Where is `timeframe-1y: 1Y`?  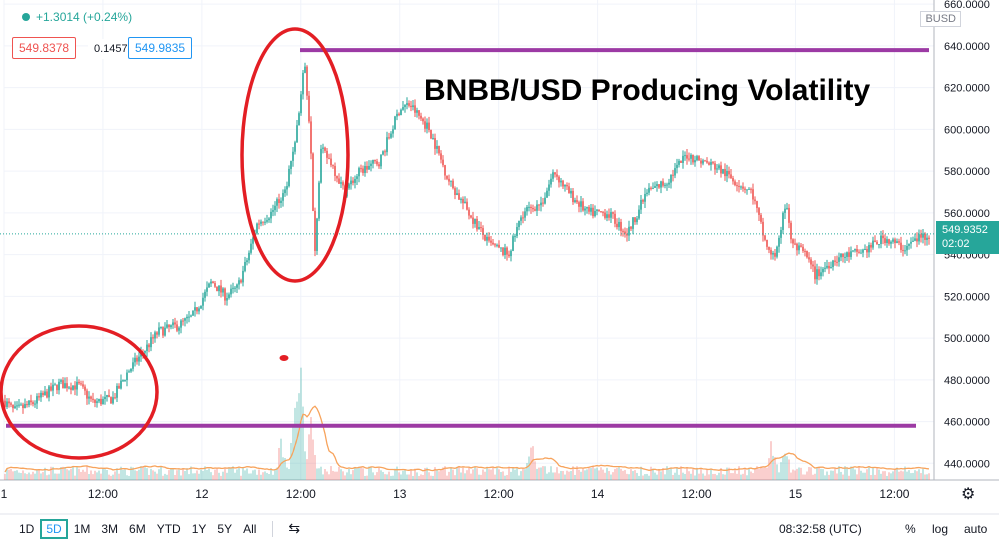
timeframe-1y: 1Y is located at coordinates (199, 528).